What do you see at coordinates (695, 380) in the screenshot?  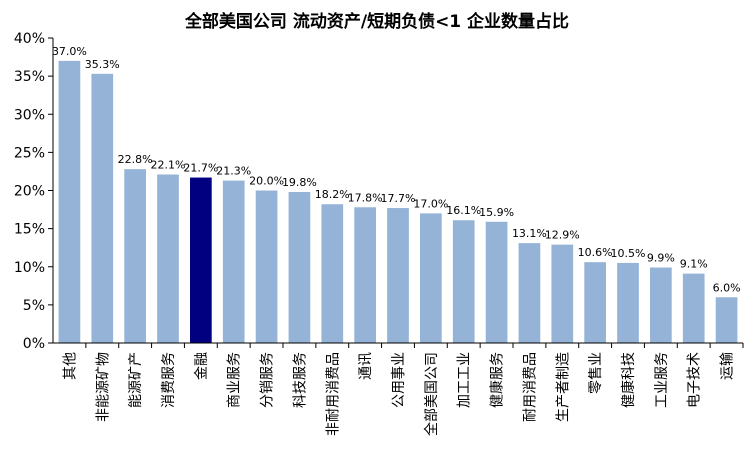 I see `x-tick-label: 电子技术` at bounding box center [695, 380].